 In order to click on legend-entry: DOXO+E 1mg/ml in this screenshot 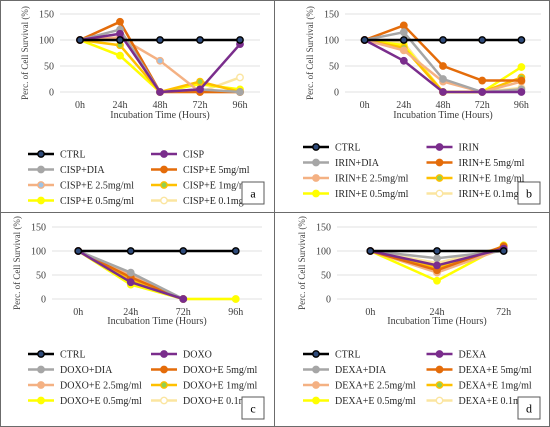, I will do `click(220, 386)`.